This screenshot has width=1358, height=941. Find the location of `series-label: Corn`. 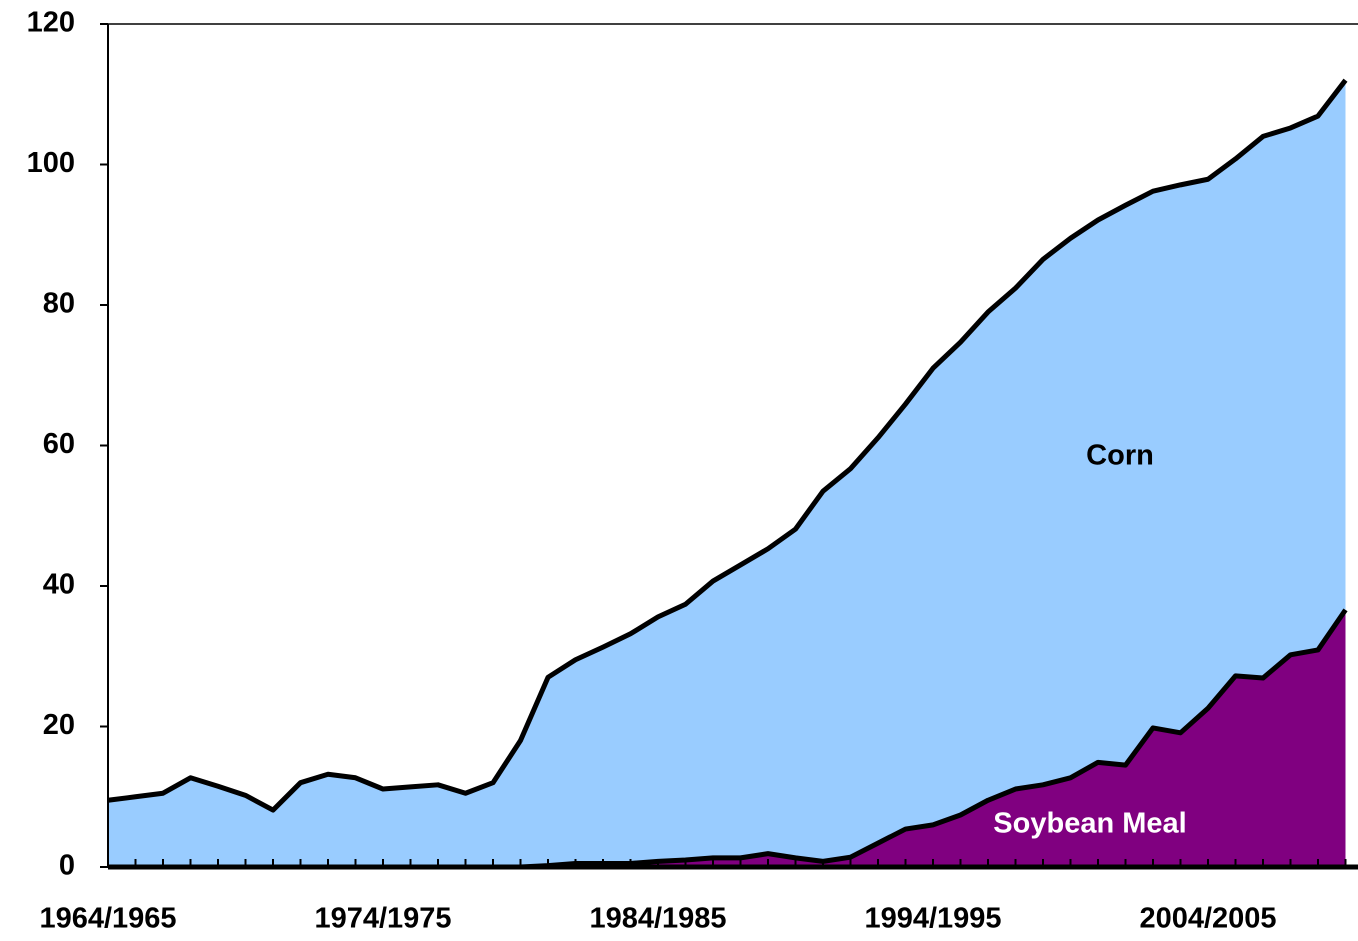

series-label: Corn is located at coordinates (1120, 456).